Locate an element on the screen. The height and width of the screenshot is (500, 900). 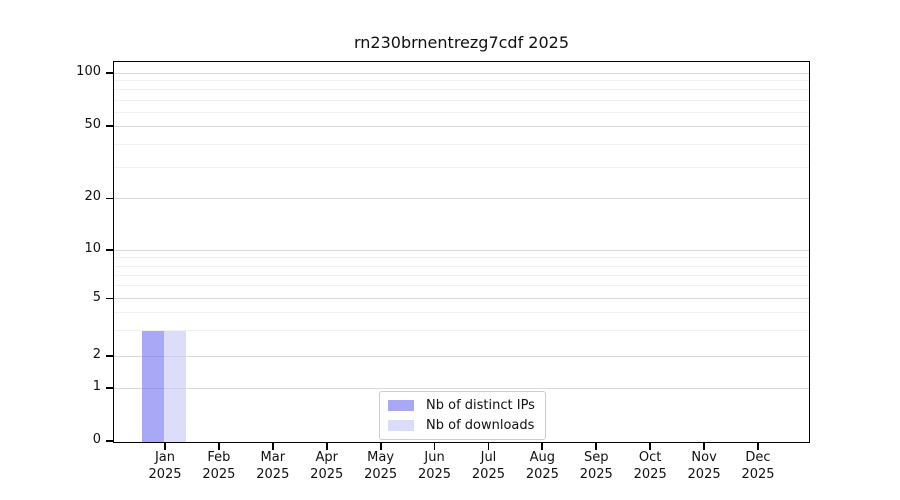
x-tick-label: Sep 2025 is located at coordinates (596, 466).